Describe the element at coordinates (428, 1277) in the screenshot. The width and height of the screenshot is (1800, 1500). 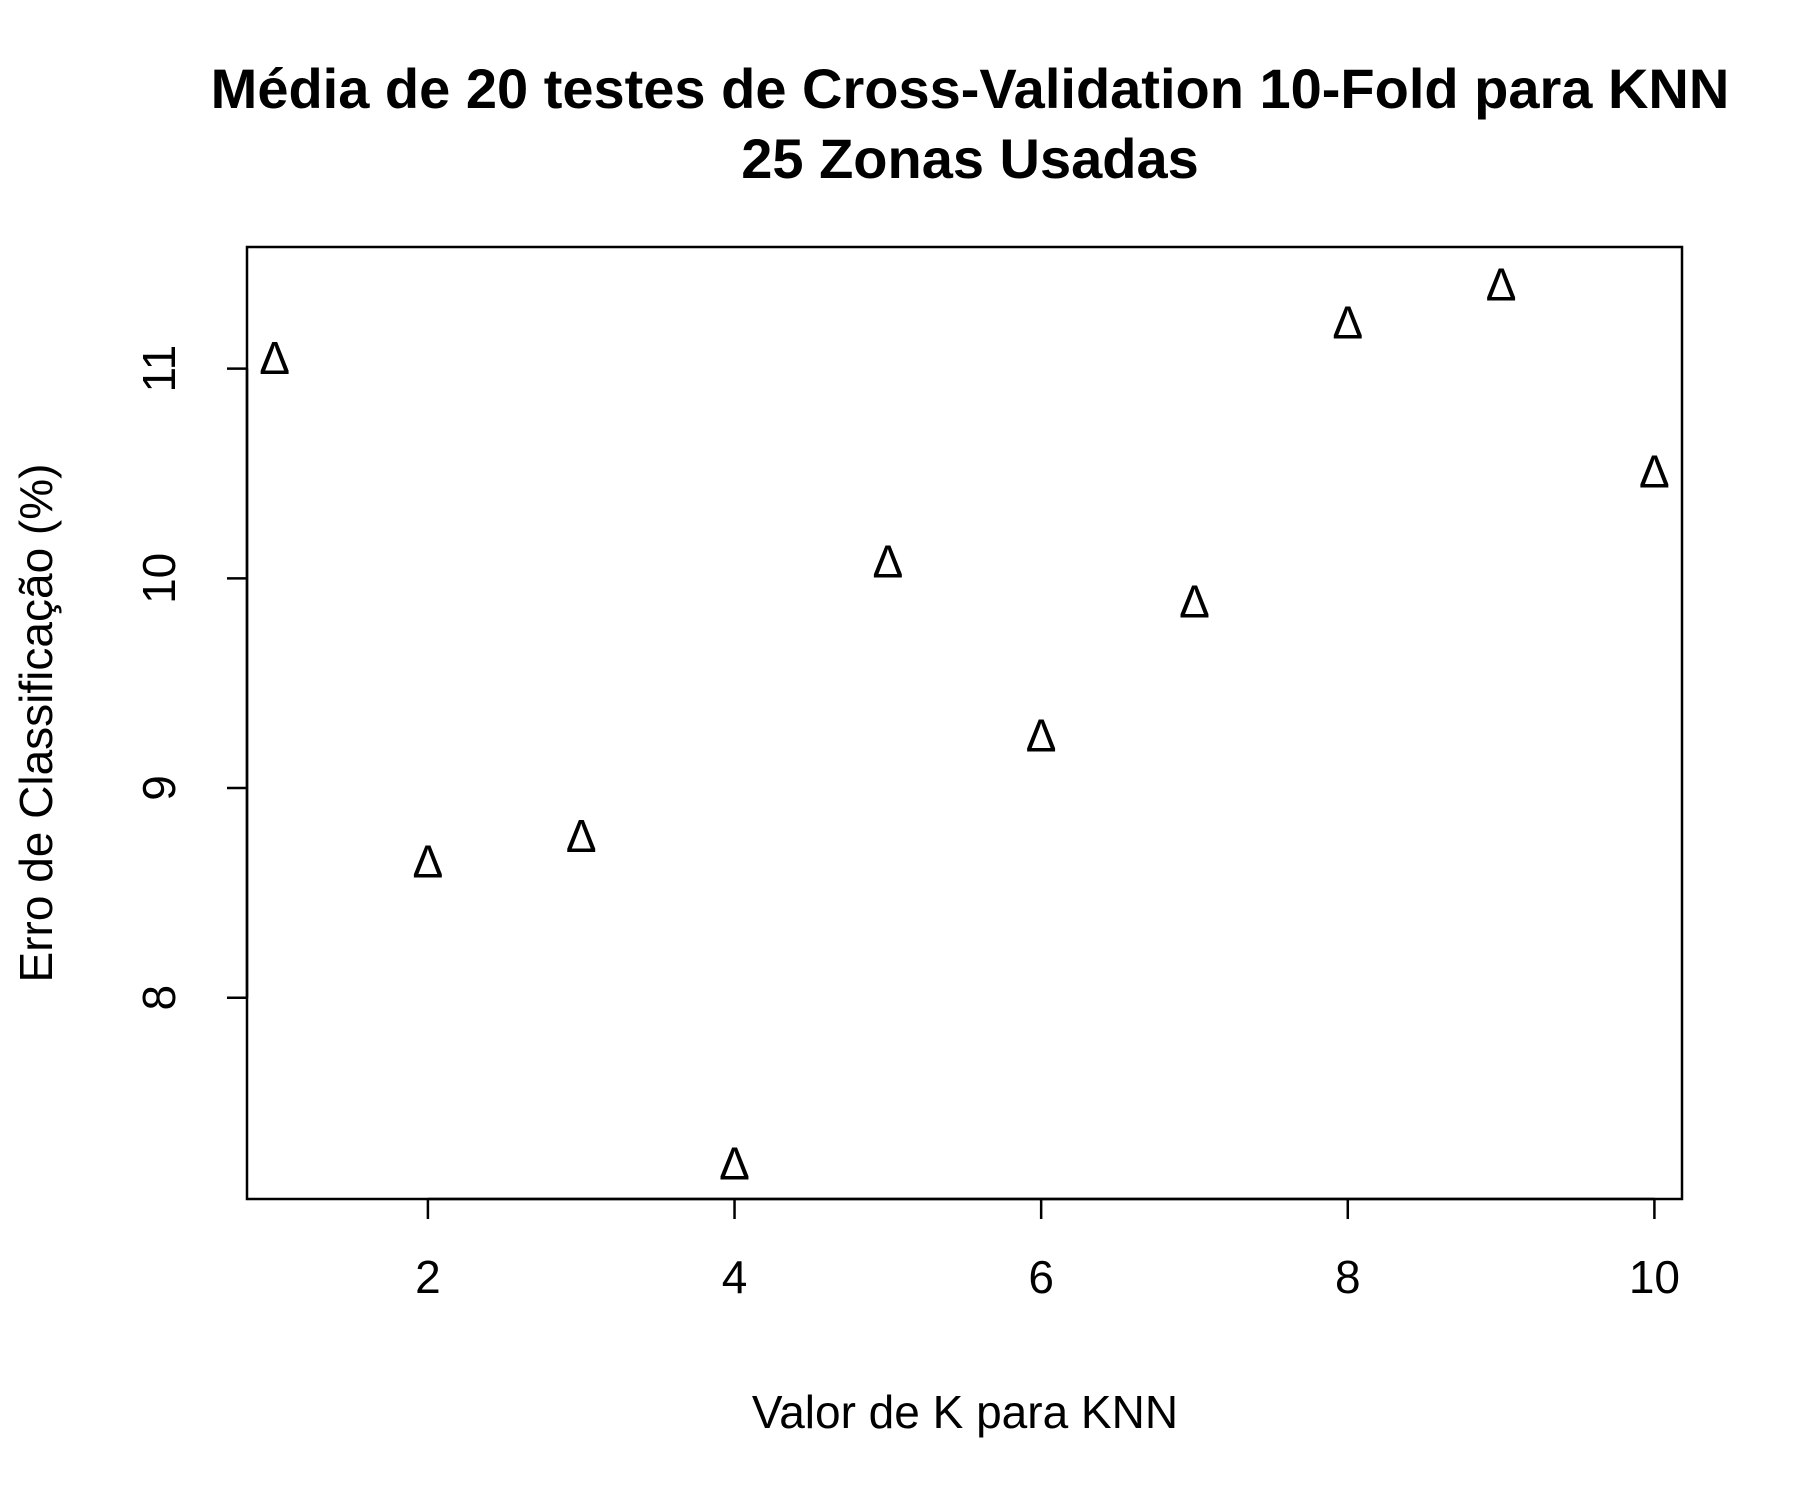
I see `x-tick-label: 2` at that location.